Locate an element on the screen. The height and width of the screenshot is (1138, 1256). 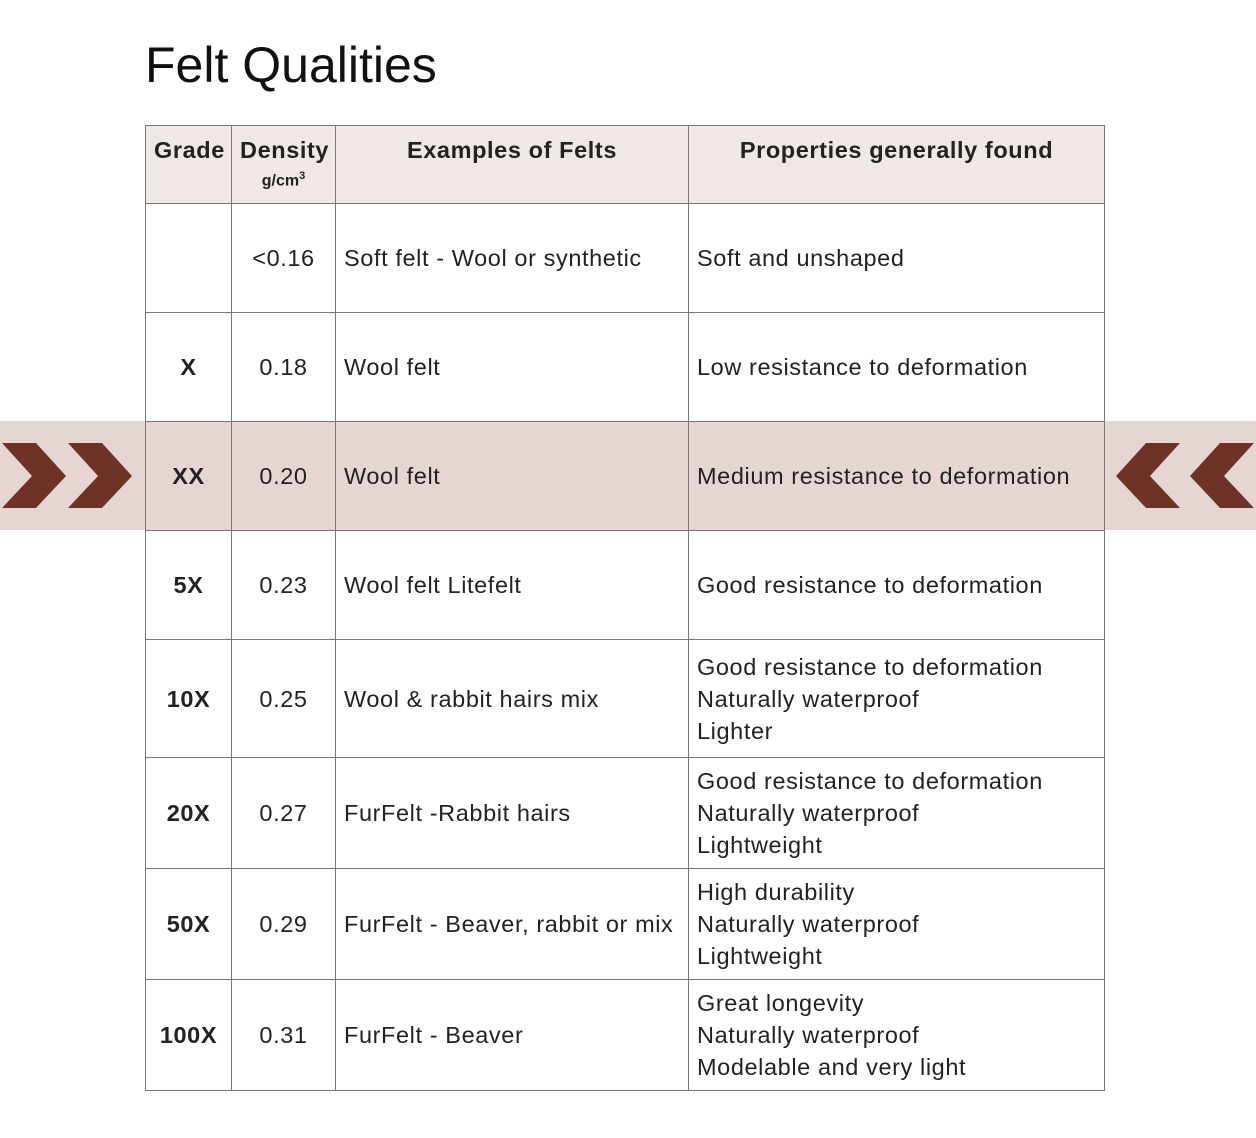
grade-cell: XX is located at coordinates (188, 476).